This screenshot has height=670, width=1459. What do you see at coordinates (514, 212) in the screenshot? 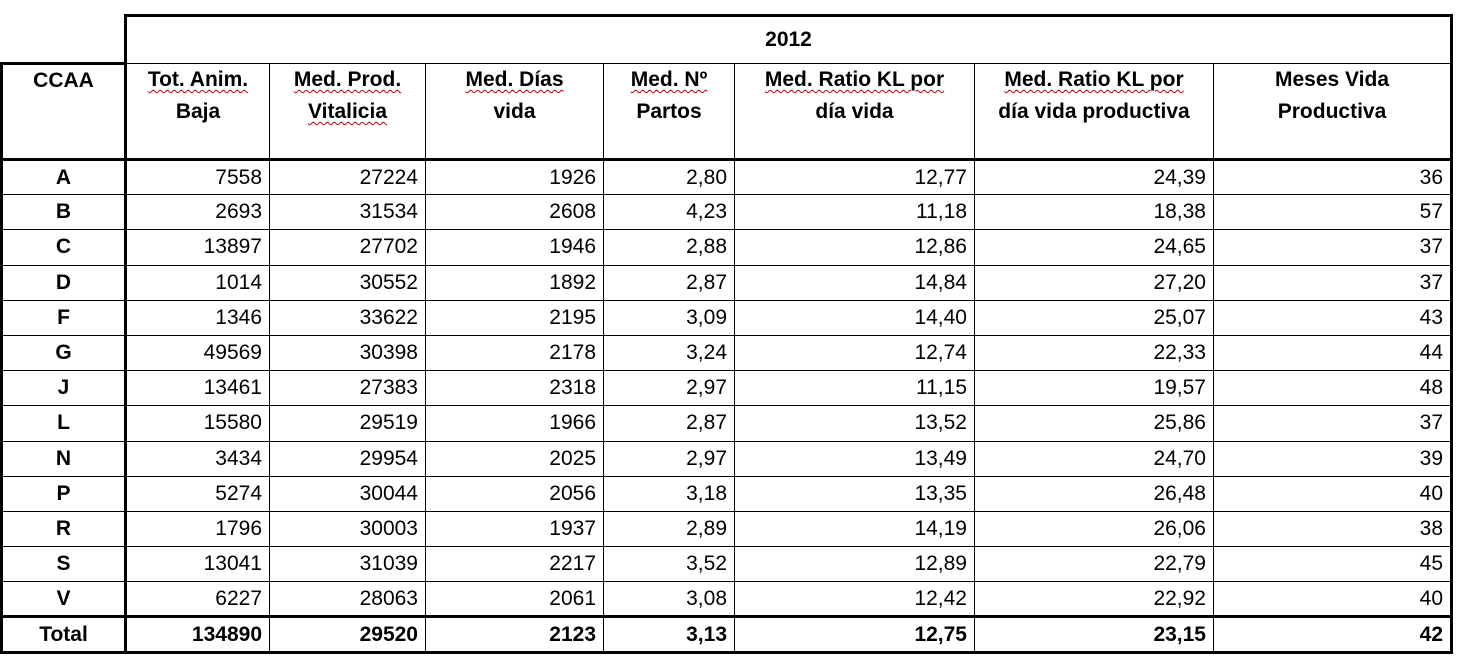
I see `value-cell: 2608` at bounding box center [514, 212].